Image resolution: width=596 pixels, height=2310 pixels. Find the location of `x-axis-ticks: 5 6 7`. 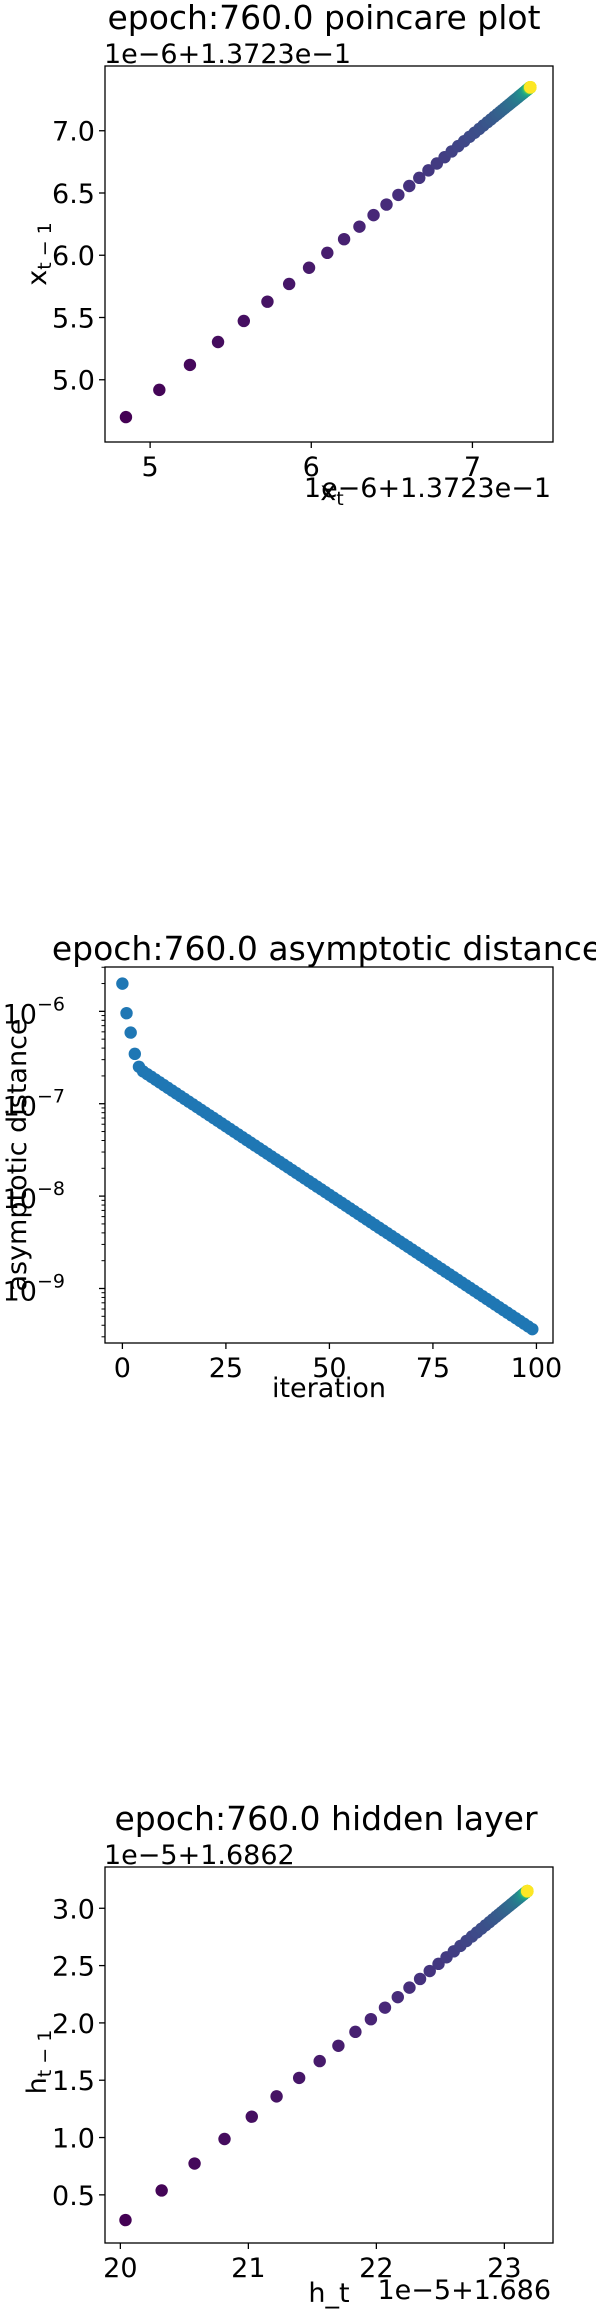

x-axis-ticks: 5 6 7 is located at coordinates (311, 462).